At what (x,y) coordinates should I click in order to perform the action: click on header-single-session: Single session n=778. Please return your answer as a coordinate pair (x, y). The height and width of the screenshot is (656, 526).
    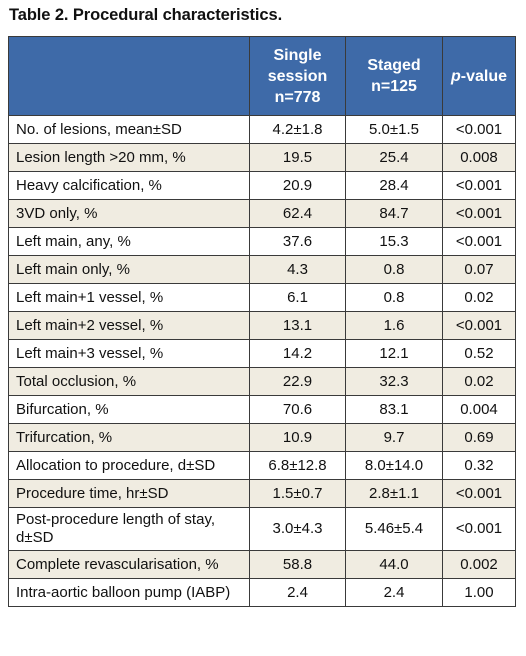
    Looking at the image, I should click on (297, 76).